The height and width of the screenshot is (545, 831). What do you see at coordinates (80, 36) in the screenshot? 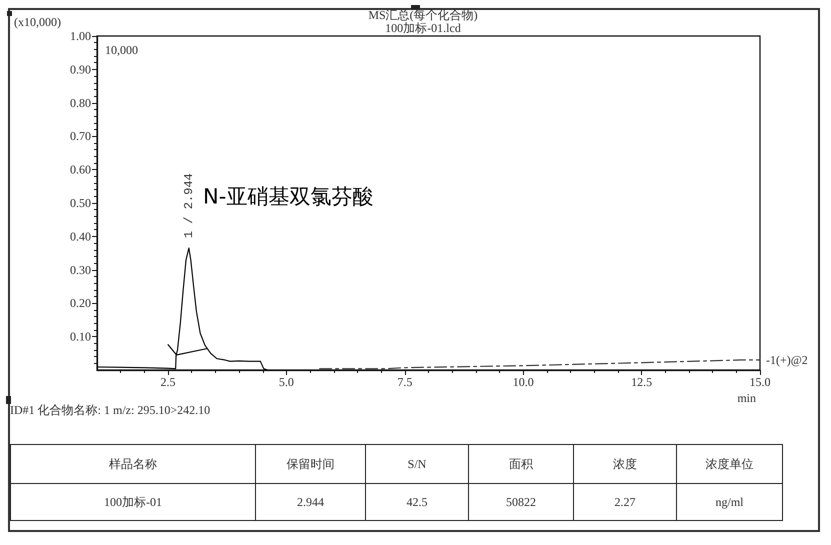
I see `y-tick-label: 1.00` at bounding box center [80, 36].